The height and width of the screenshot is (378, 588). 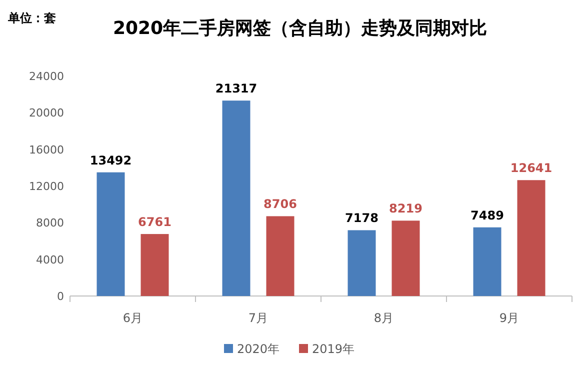 I want to click on x-tick-label: 6月, so click(x=132, y=318).